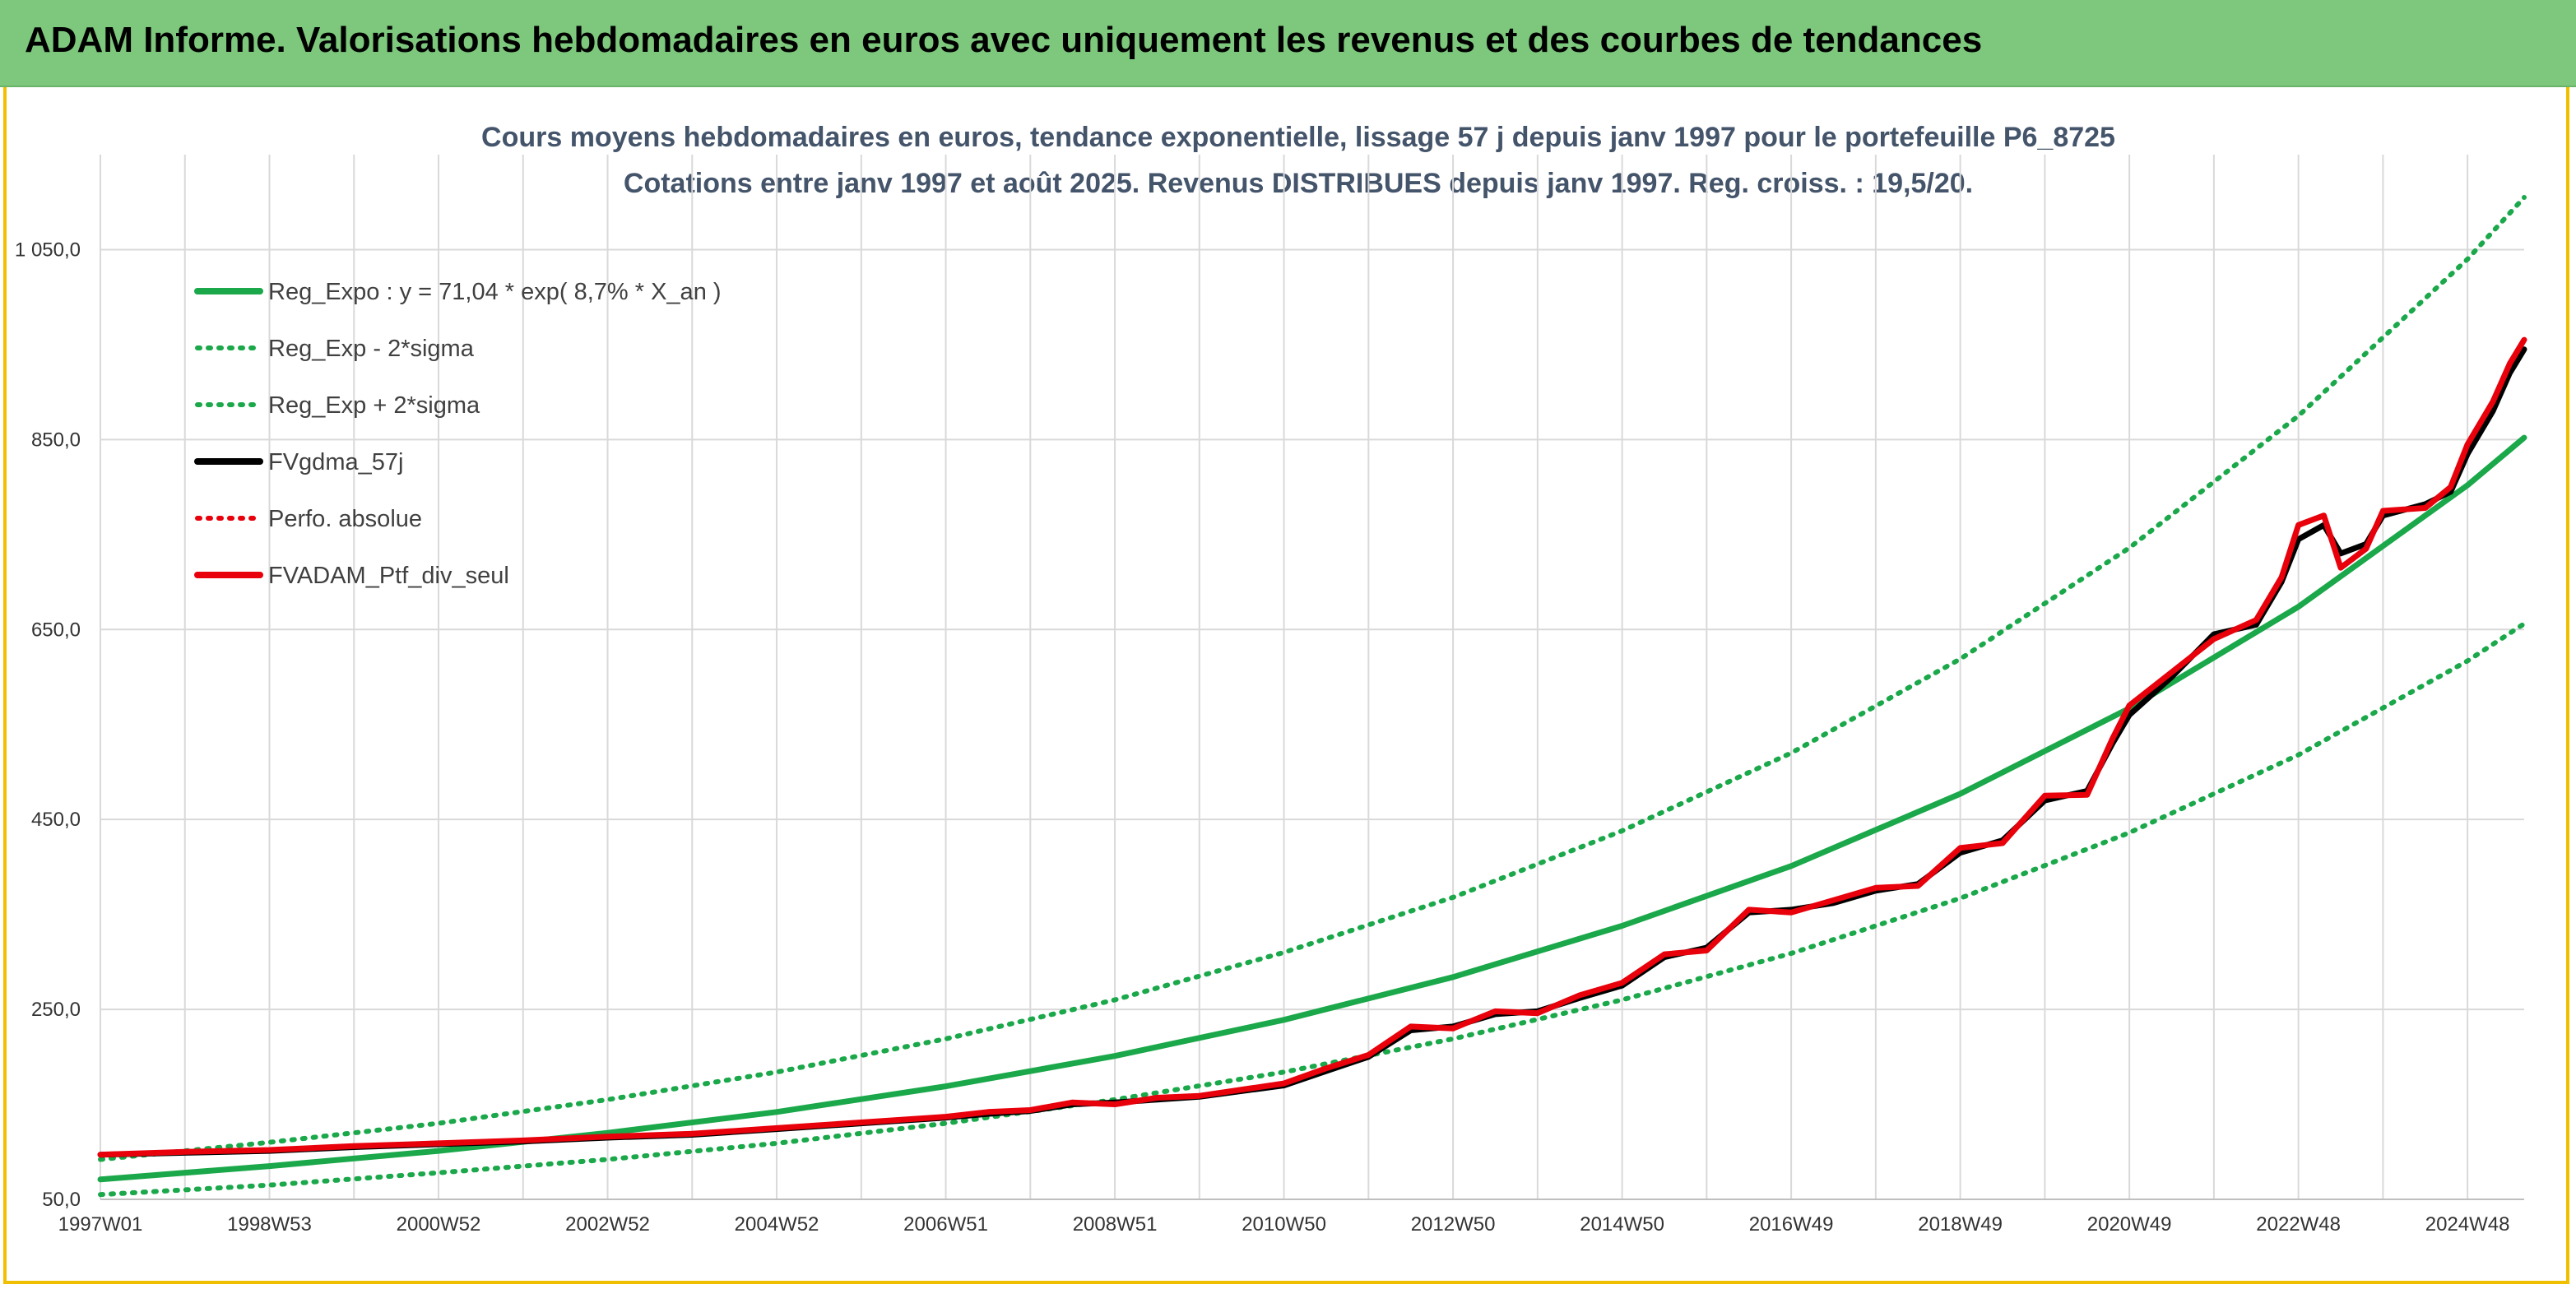  What do you see at coordinates (2129, 1224) in the screenshot?
I see `x-tick-label: 2020W49` at bounding box center [2129, 1224].